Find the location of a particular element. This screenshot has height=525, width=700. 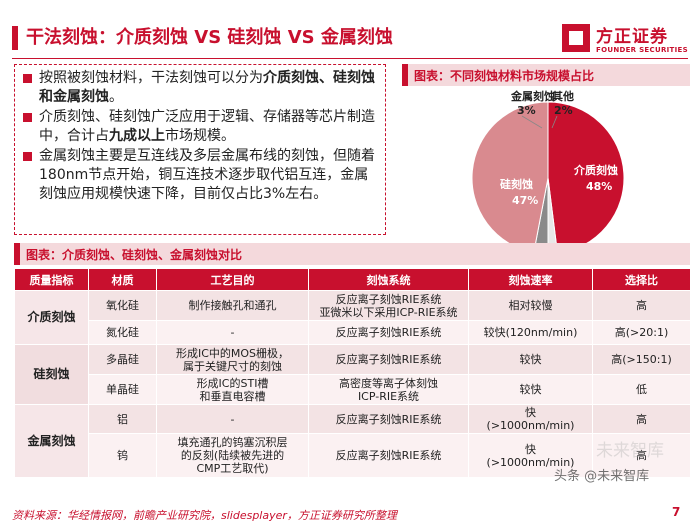

pie-section-header: 图表：不同刻蚀材料市场规模占比 is located at coordinates (546, 75).